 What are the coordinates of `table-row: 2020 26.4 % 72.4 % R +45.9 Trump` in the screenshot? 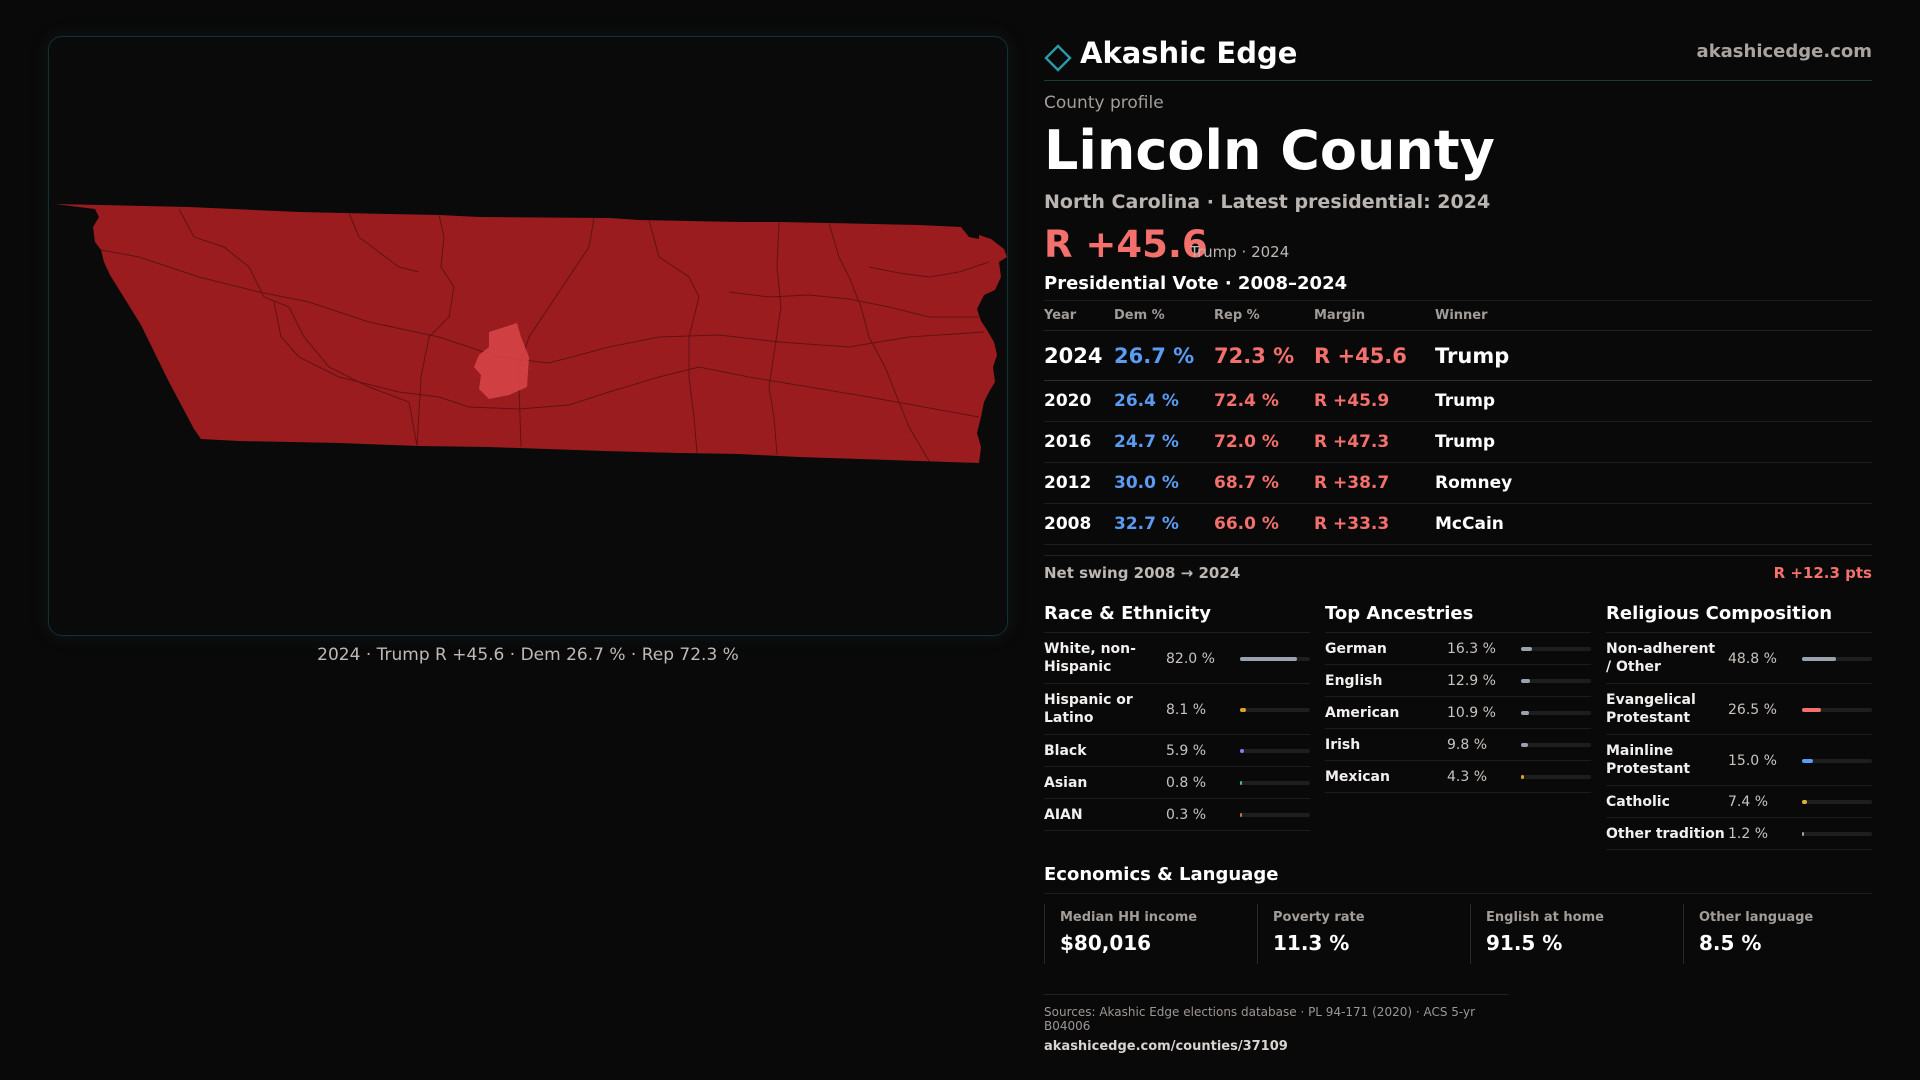 It's located at (1458, 401).